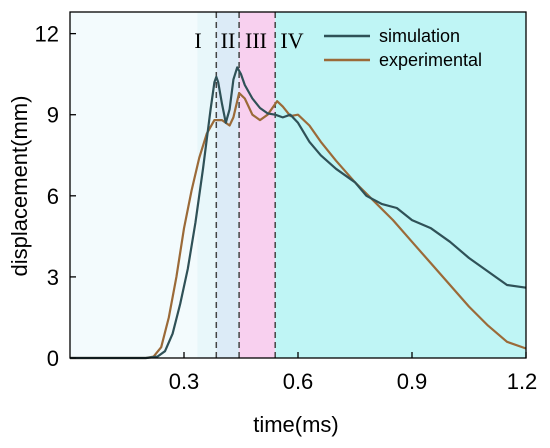  I want to click on region-label-4: IV, so click(291, 40).